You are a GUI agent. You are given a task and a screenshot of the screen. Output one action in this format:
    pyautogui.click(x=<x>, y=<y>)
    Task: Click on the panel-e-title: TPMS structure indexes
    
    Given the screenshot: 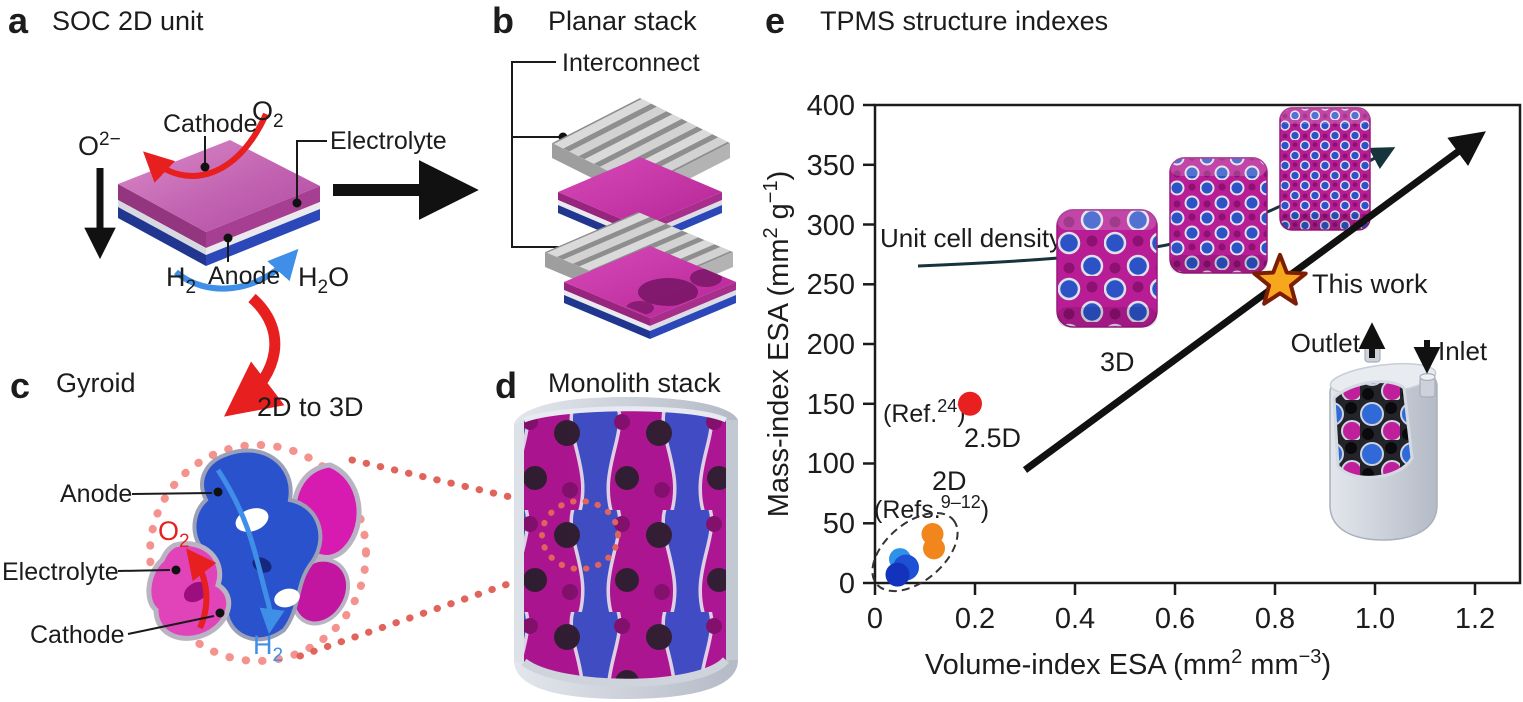 What is the action you would take?
    pyautogui.click(x=964, y=21)
    